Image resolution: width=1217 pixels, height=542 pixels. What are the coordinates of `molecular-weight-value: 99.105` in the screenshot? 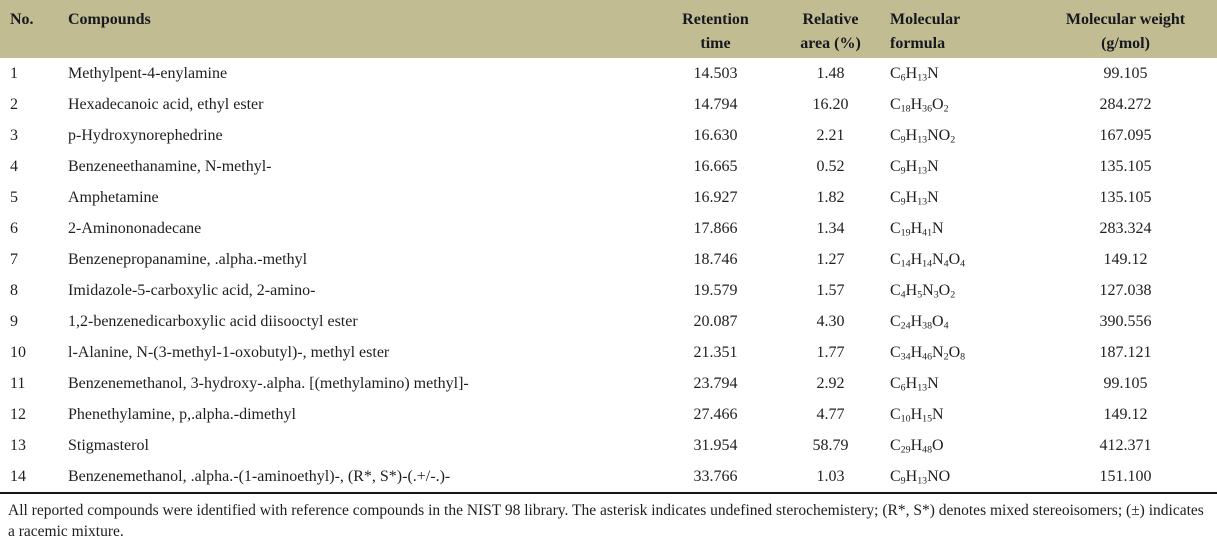 It's located at (1125, 73).